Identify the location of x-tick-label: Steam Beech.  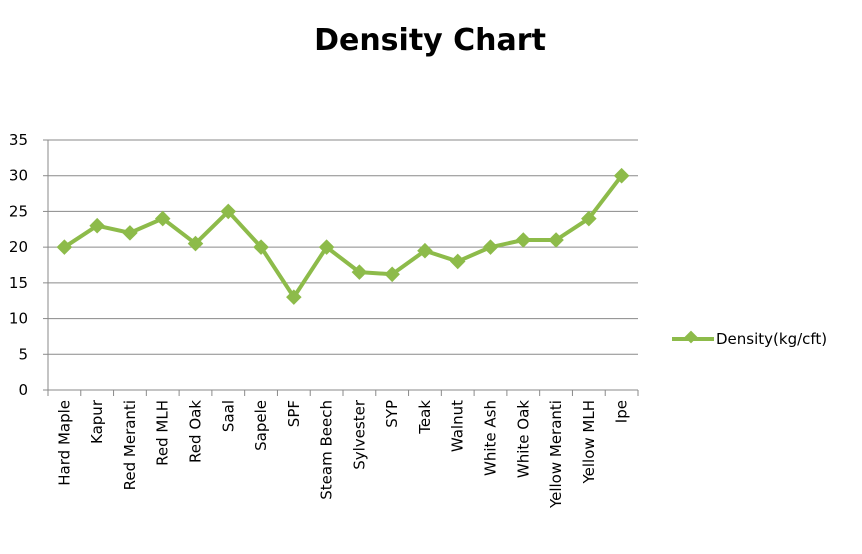
(327, 450).